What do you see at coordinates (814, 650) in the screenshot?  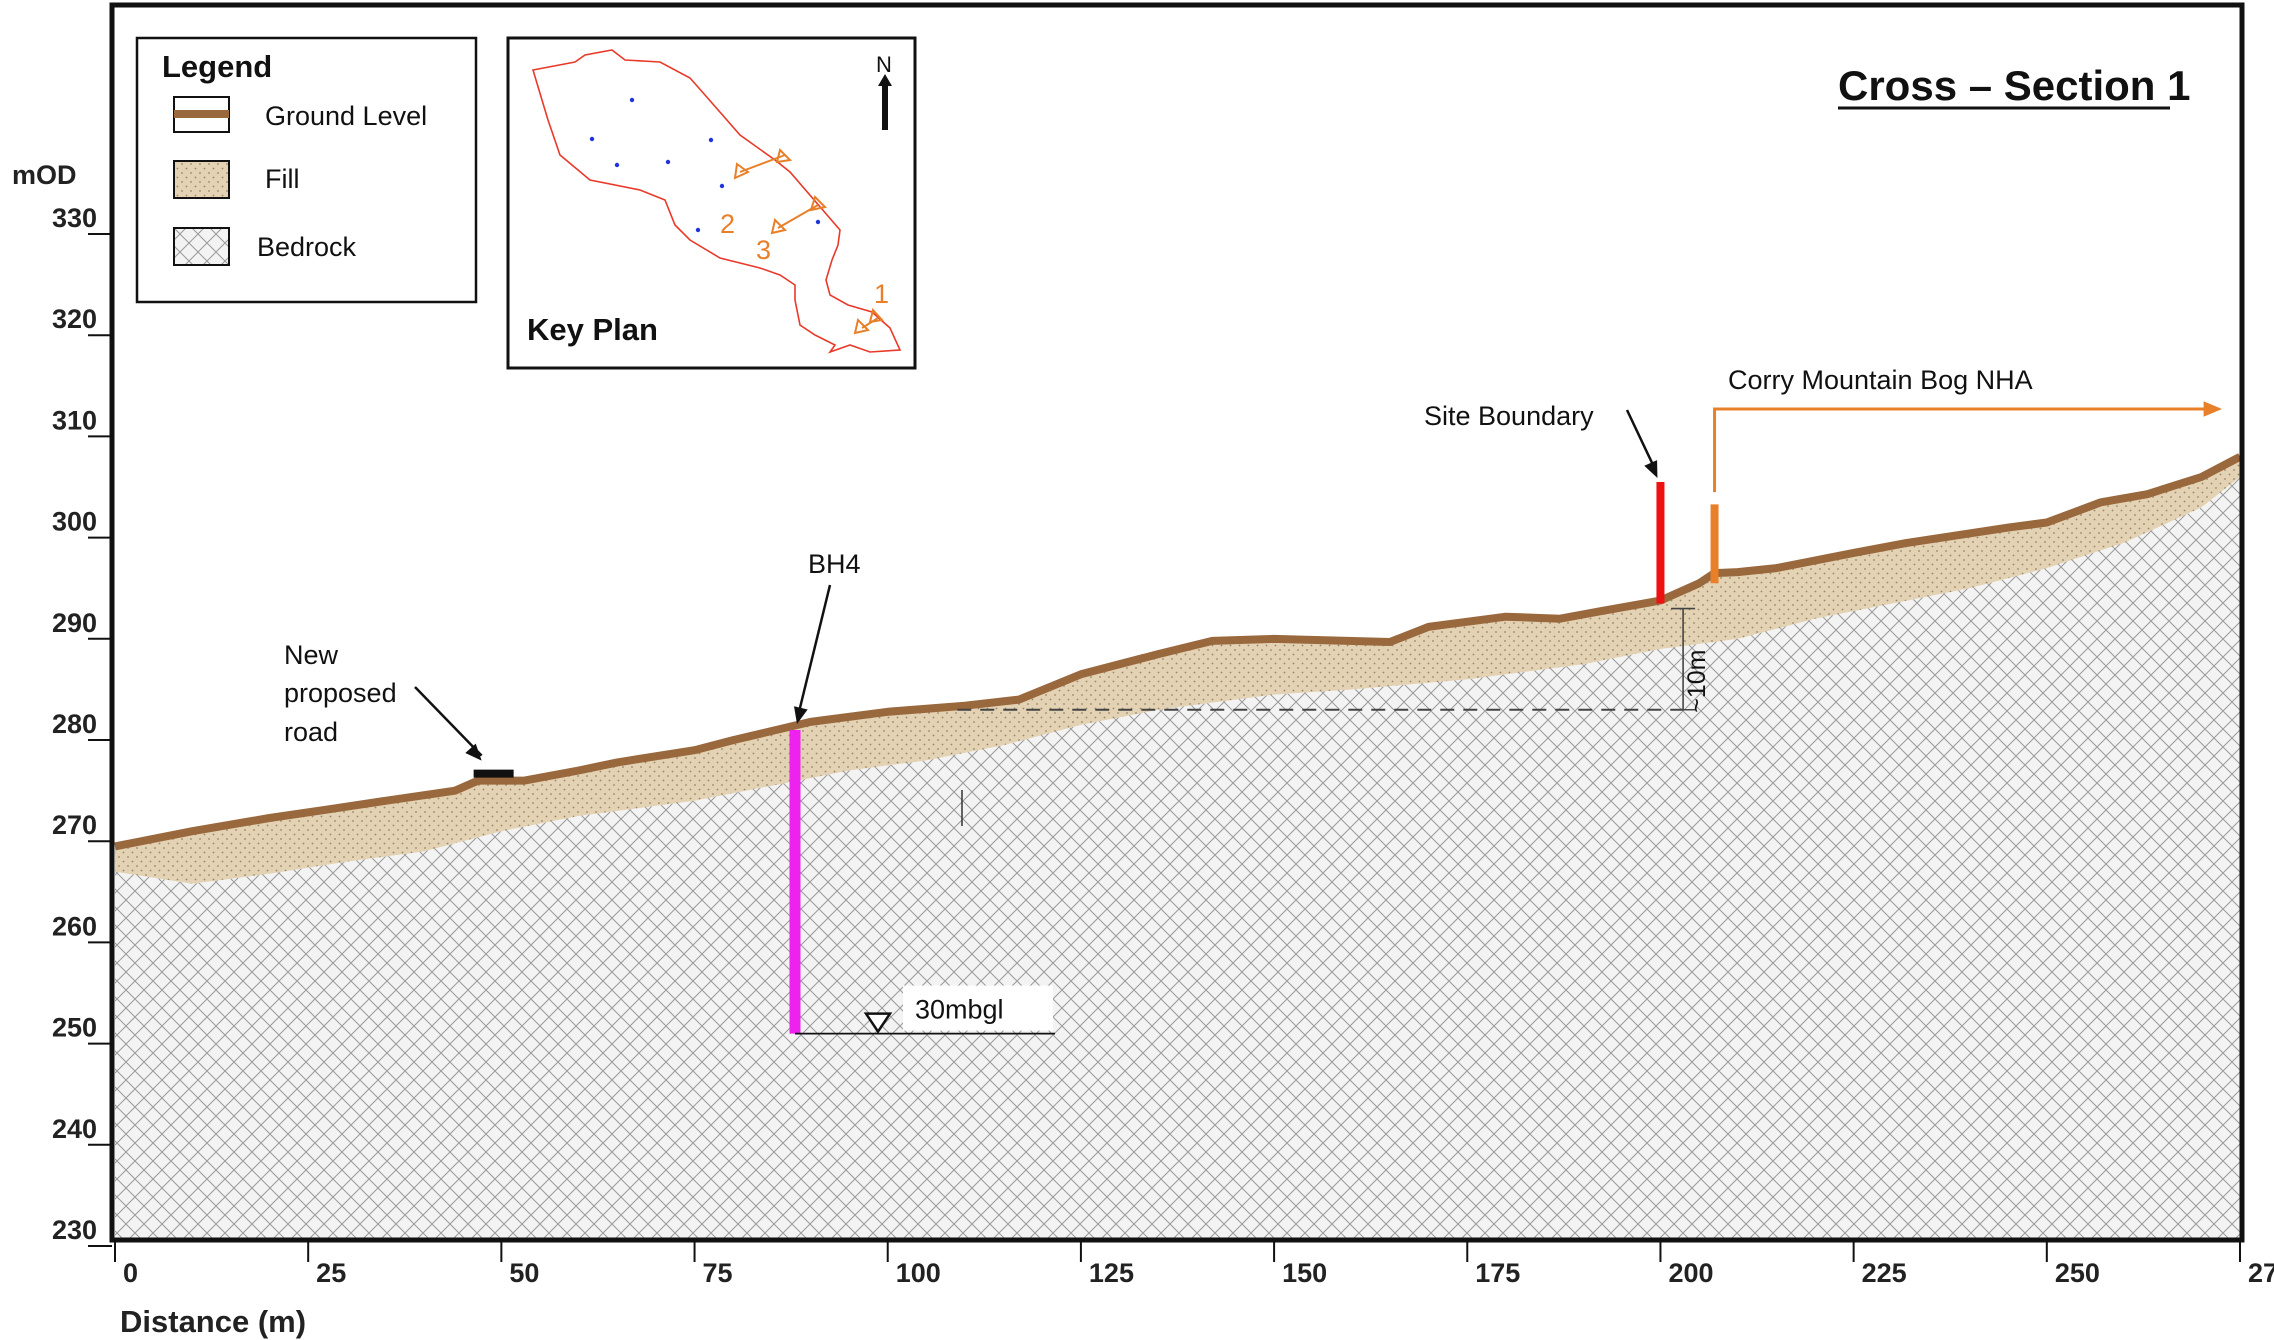 I see `borehole-pointer` at bounding box center [814, 650].